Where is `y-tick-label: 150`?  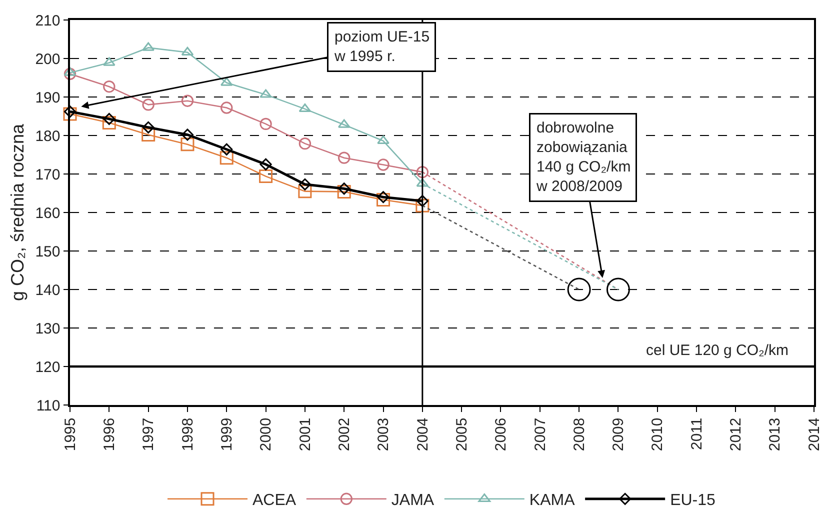 y-tick-label: 150 is located at coordinates (47, 251).